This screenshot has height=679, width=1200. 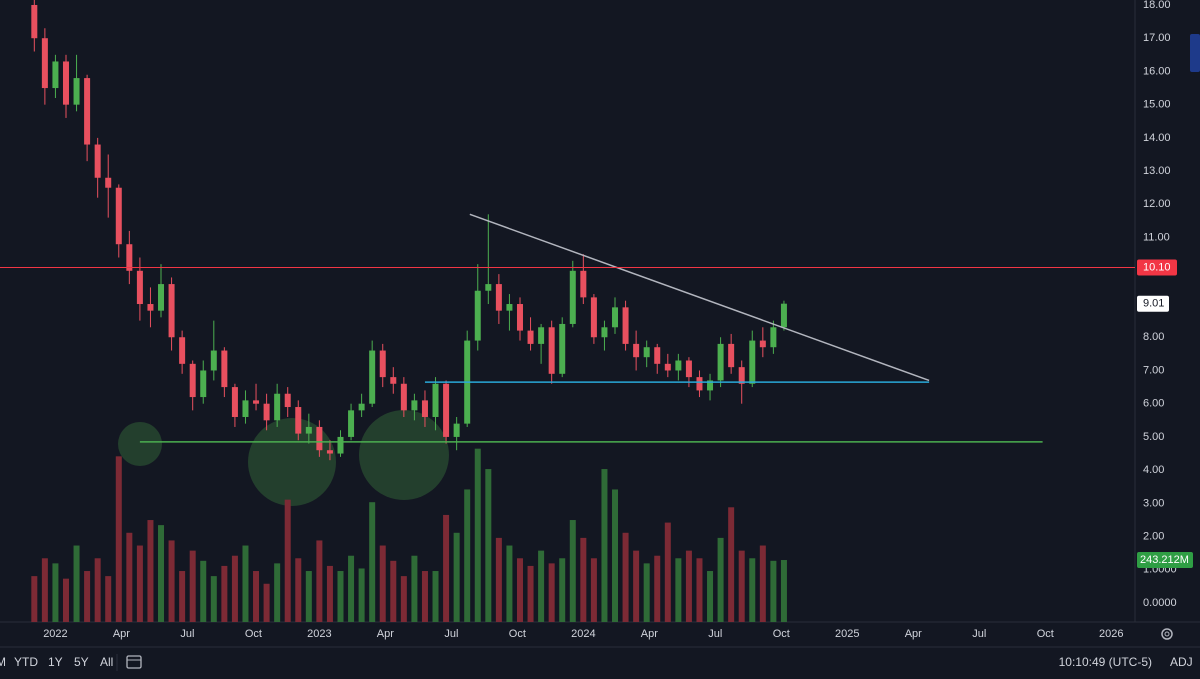 I want to click on range-button: 1Y, so click(x=55, y=662).